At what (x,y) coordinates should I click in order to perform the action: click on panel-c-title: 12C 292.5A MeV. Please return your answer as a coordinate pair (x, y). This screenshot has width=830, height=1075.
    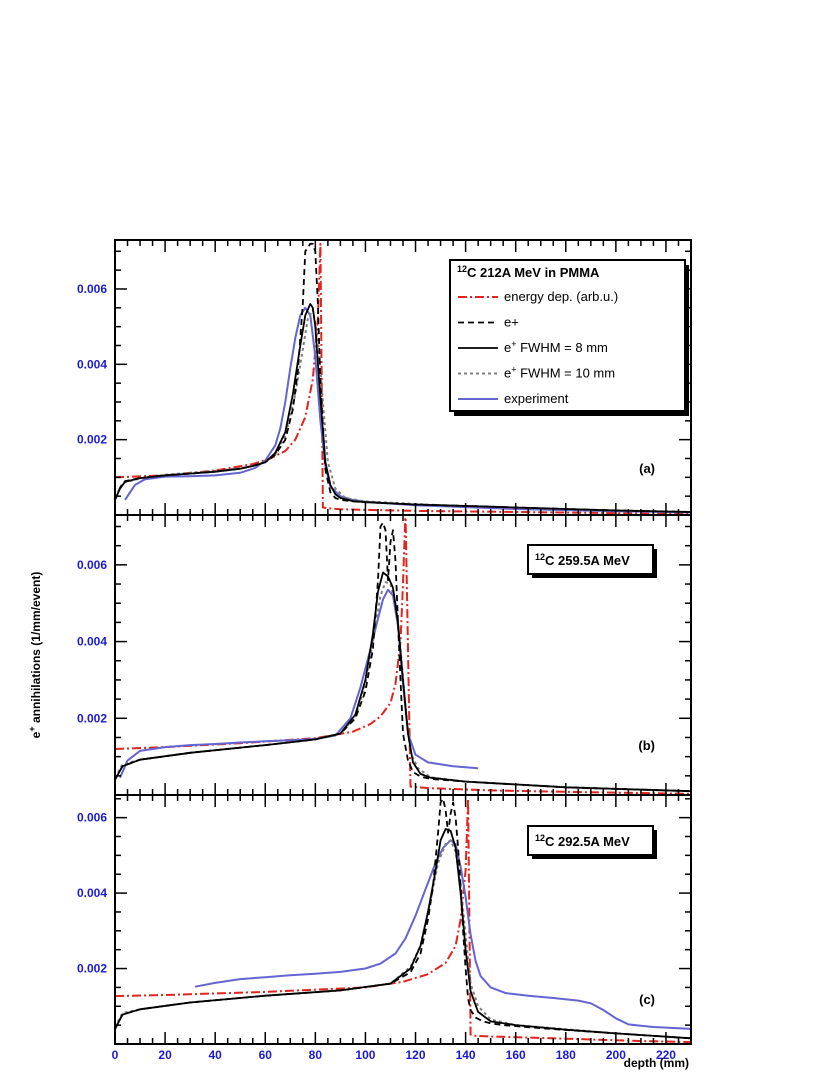
    Looking at the image, I should click on (592, 842).